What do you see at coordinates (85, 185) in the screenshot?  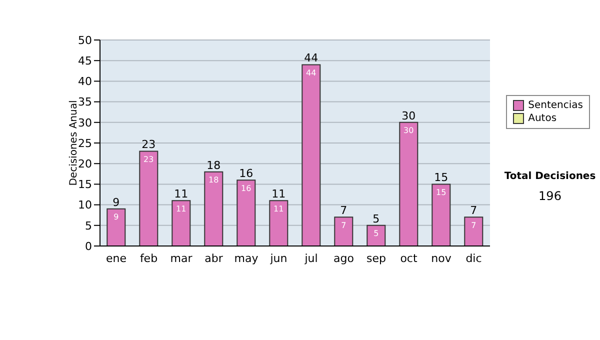 I see `y-tick-label: 15` at bounding box center [85, 185].